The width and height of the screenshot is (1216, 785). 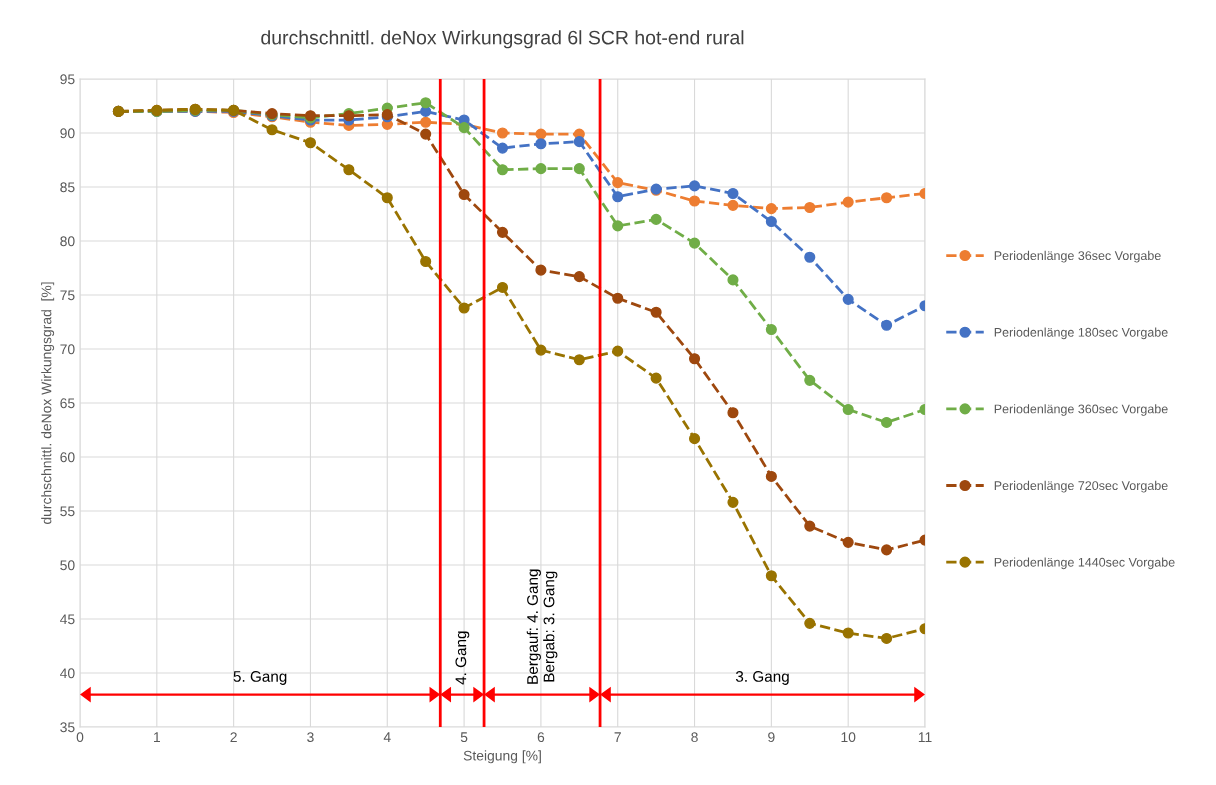 I want to click on y-tick-label: 85, so click(x=67, y=187).